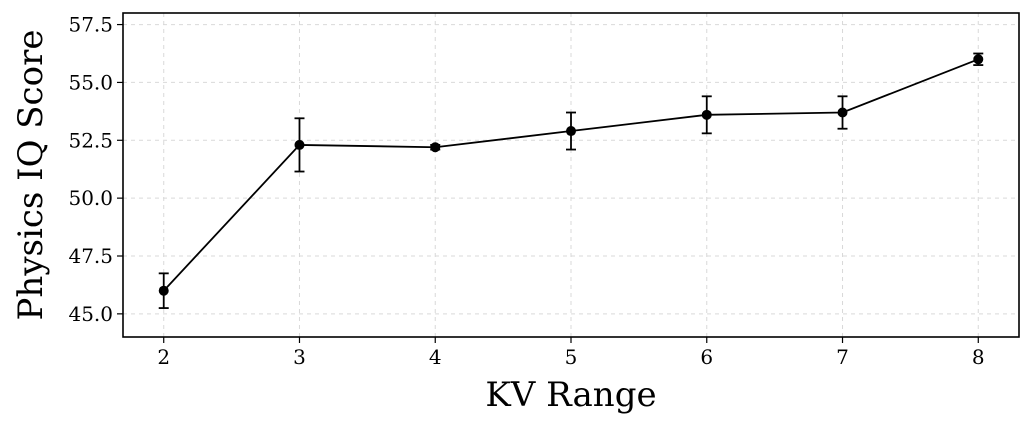 This screenshot has width=1032, height=430. What do you see at coordinates (90, 198) in the screenshot?
I see `y-tick-label: 50.0` at bounding box center [90, 198].